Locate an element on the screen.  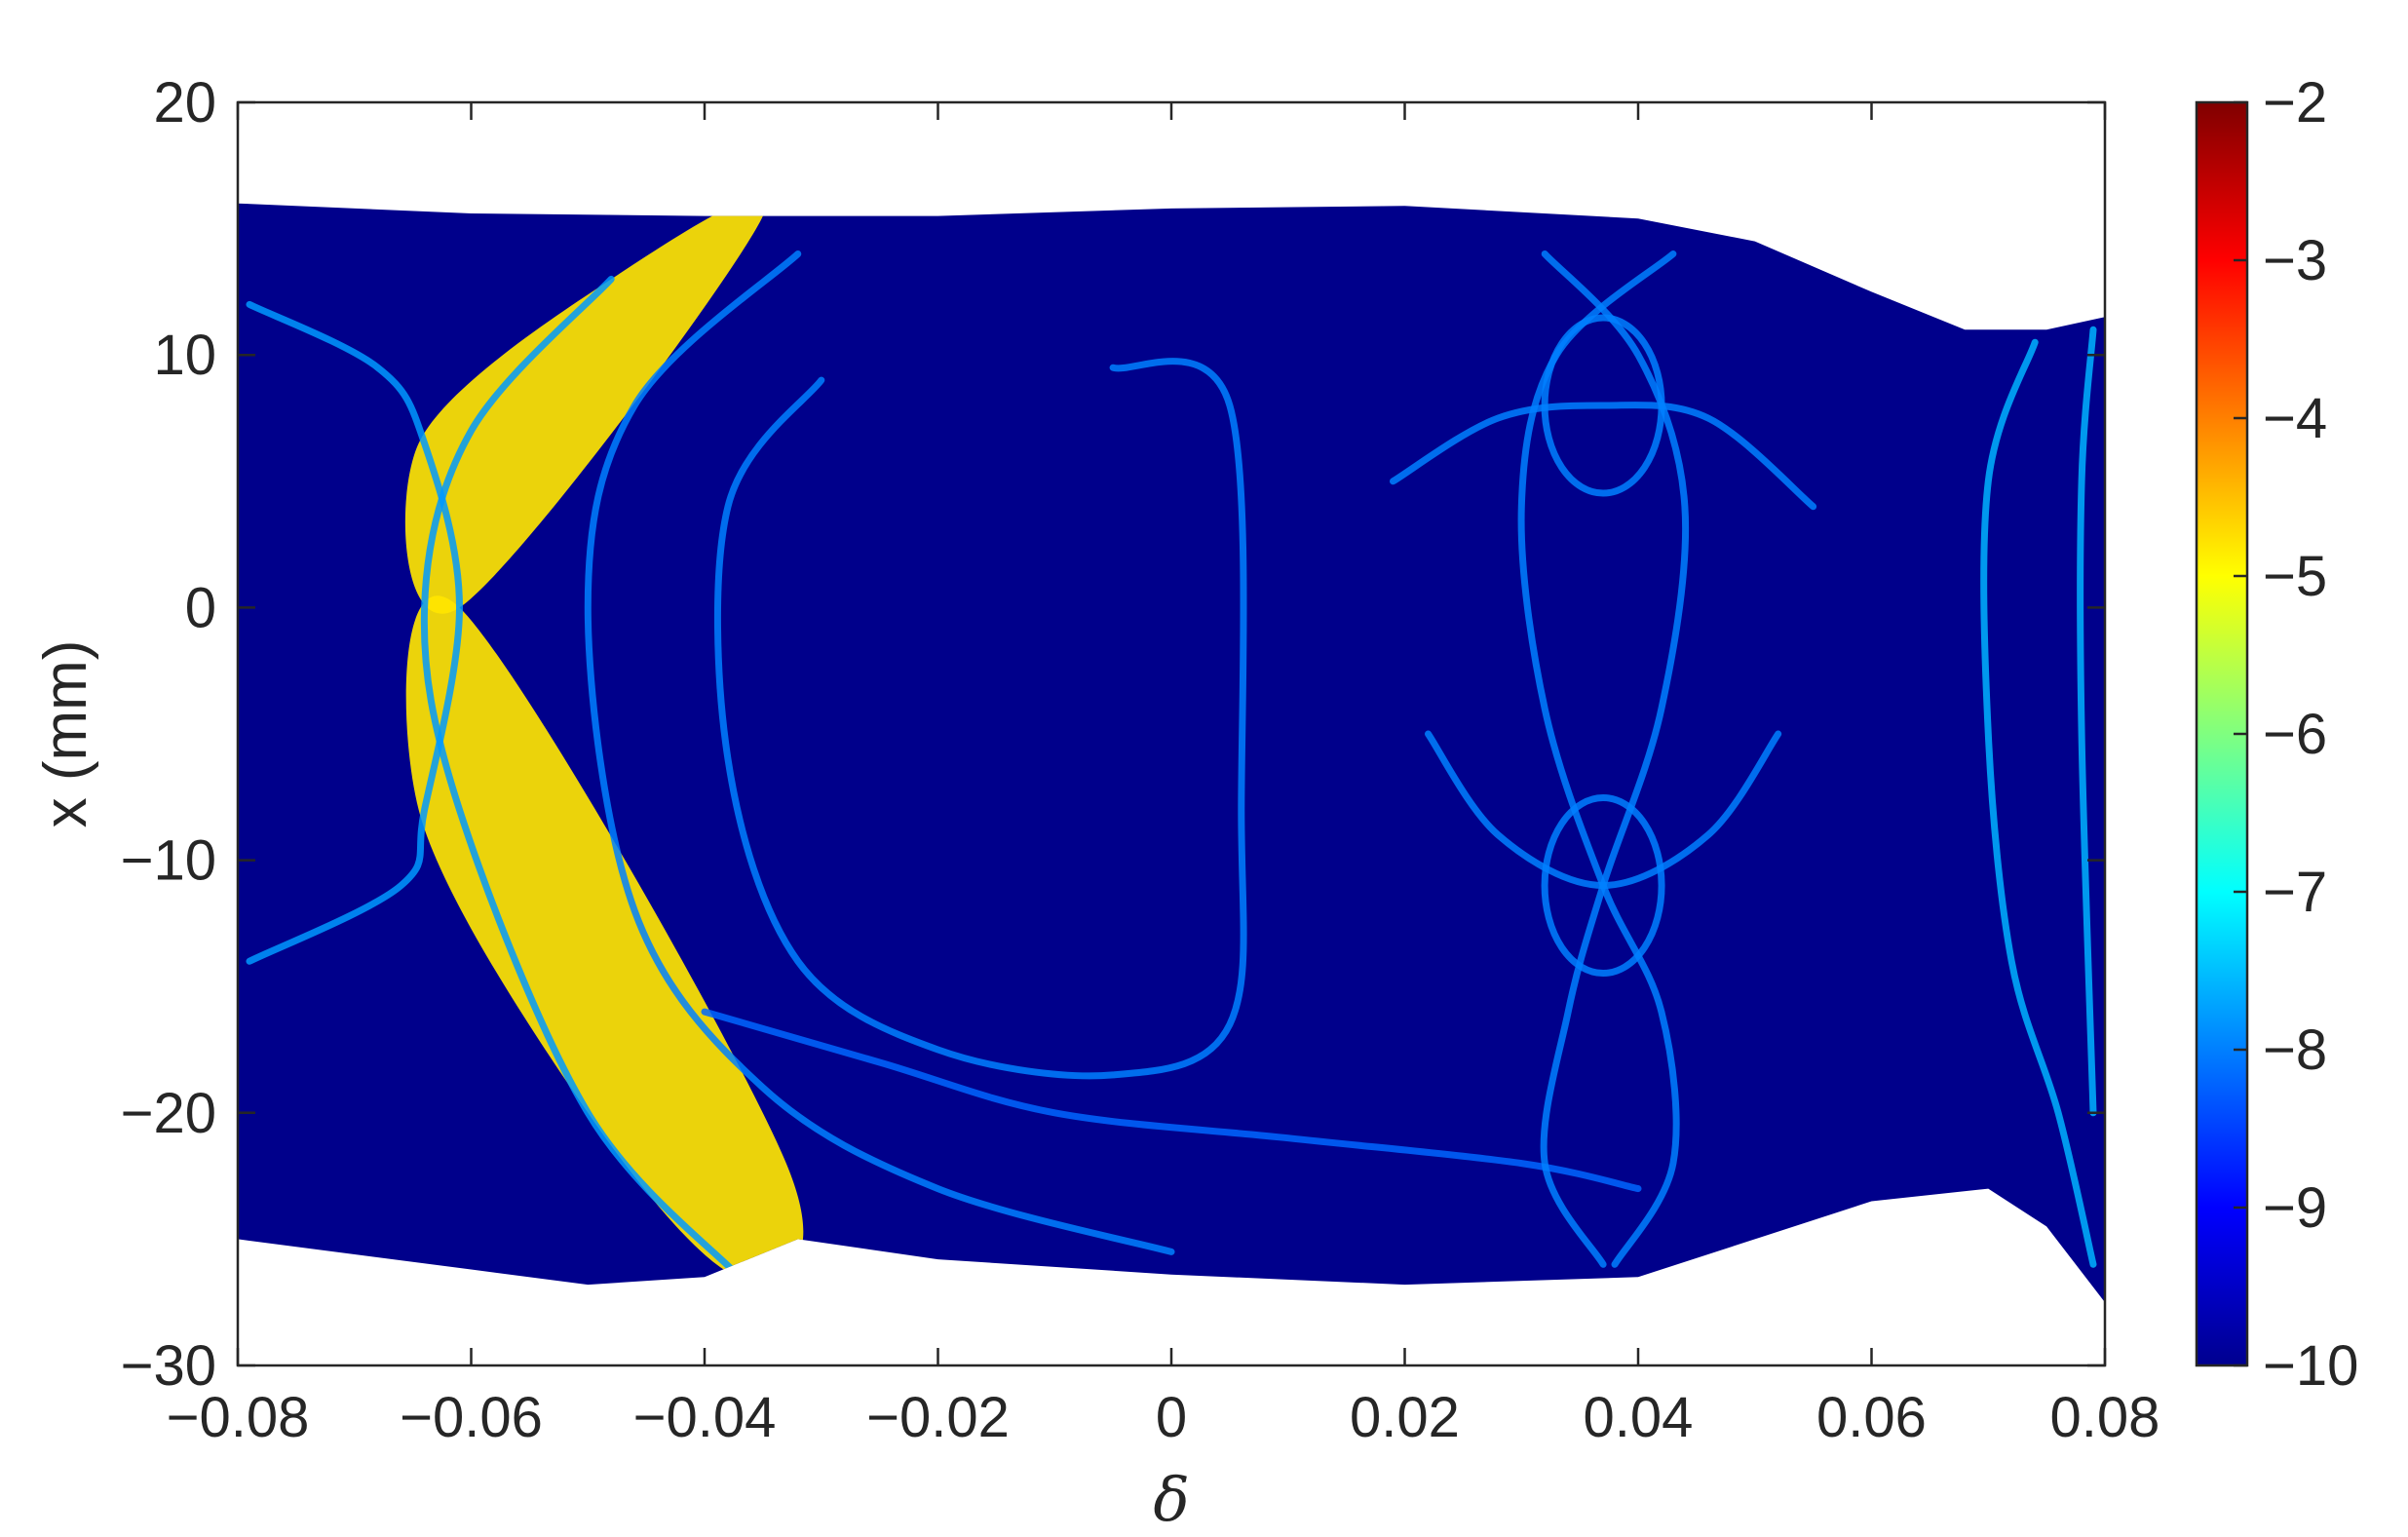
x-tick-label: 0 is located at coordinates (1171, 1417).